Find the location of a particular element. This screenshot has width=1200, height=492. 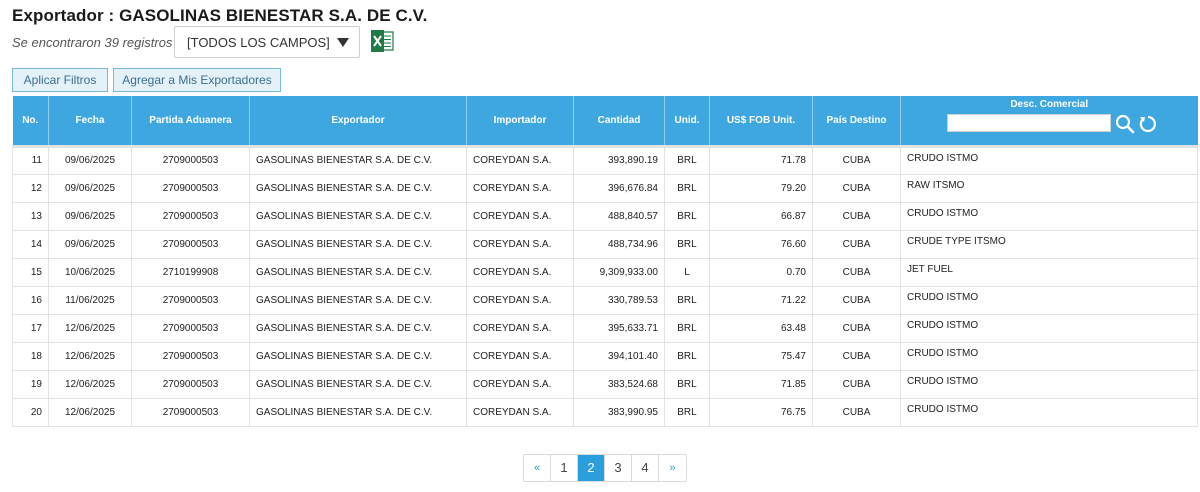

next-page-button: » is located at coordinates (672, 468).